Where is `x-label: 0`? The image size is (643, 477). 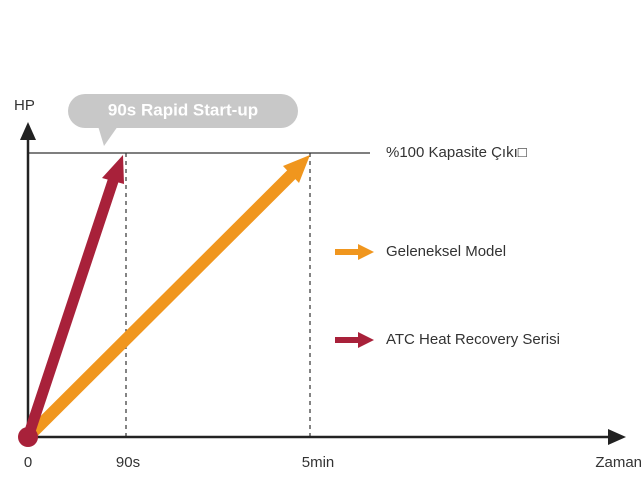 x-label: 0 is located at coordinates (28, 462).